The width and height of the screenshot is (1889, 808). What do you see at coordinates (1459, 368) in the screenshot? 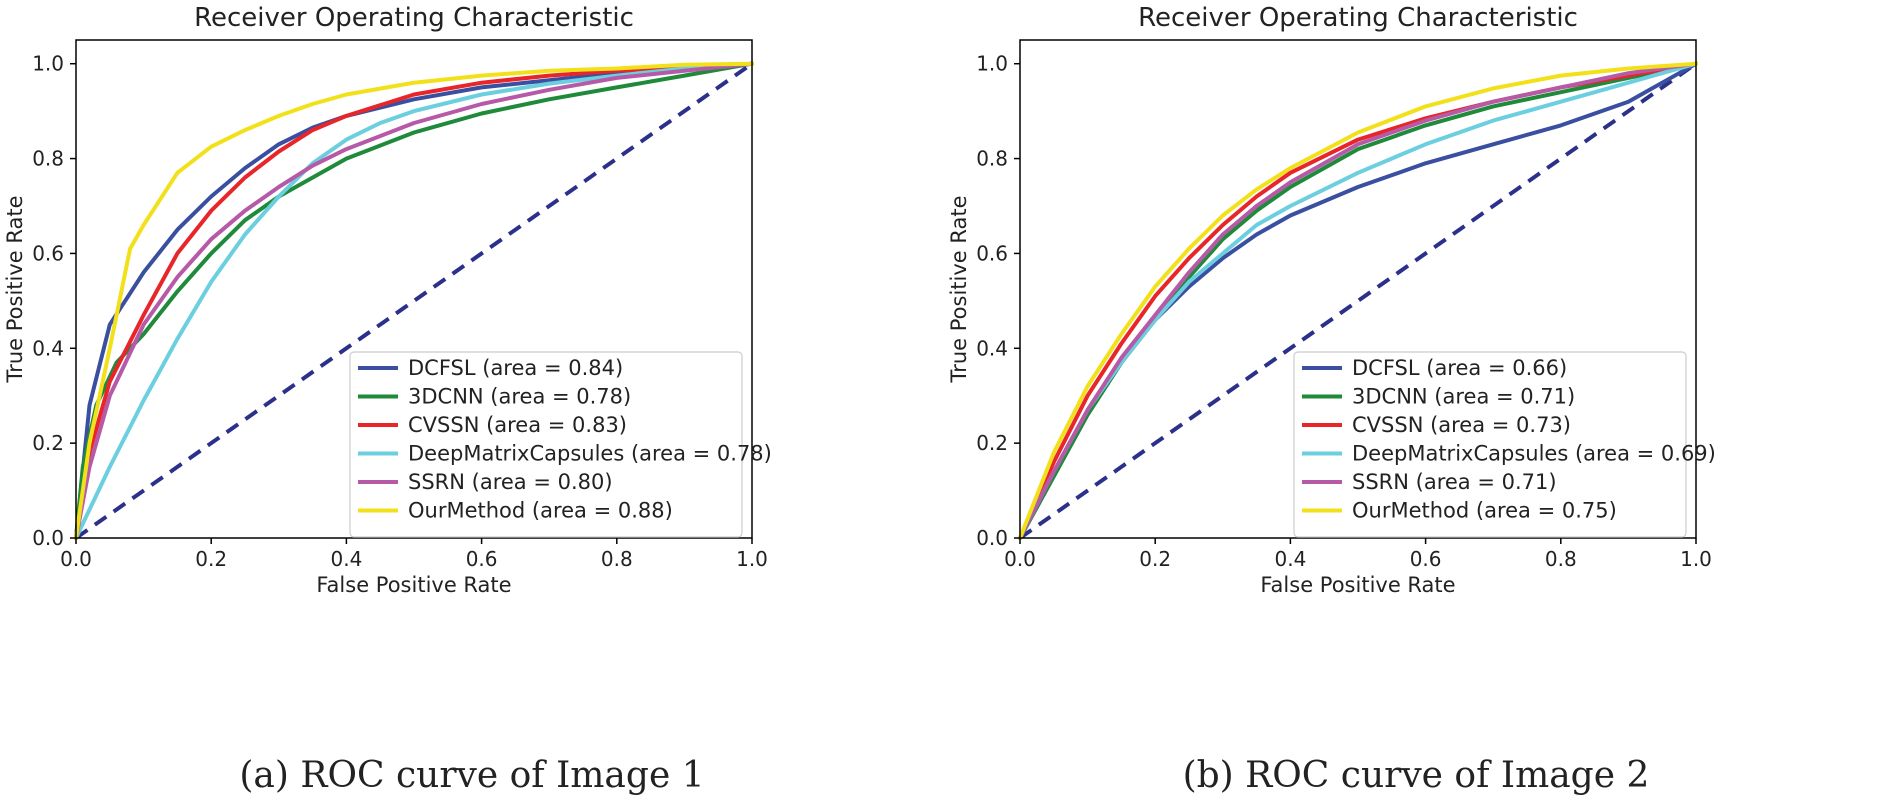
I see `legend-entry: DCFSL (area = 0.66)` at bounding box center [1459, 368].